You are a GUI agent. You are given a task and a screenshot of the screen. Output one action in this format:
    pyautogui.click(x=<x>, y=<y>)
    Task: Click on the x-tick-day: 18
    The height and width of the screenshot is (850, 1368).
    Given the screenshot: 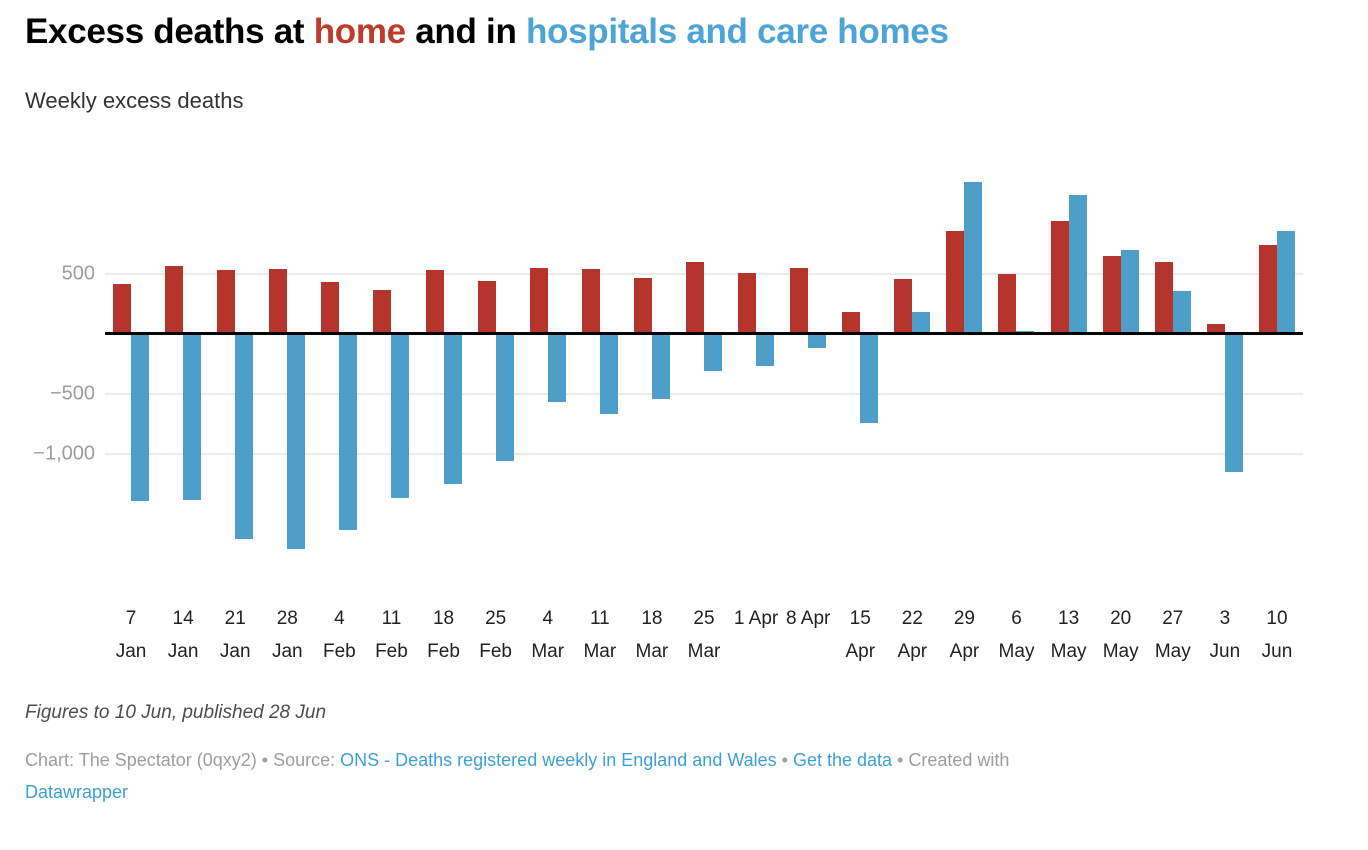 What is the action you would take?
    pyautogui.click(x=652, y=618)
    